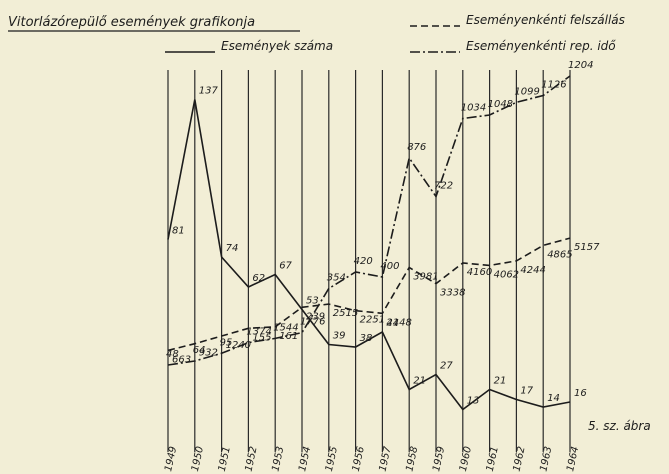  I want to click on data-label: 1048, so click(500, 104).